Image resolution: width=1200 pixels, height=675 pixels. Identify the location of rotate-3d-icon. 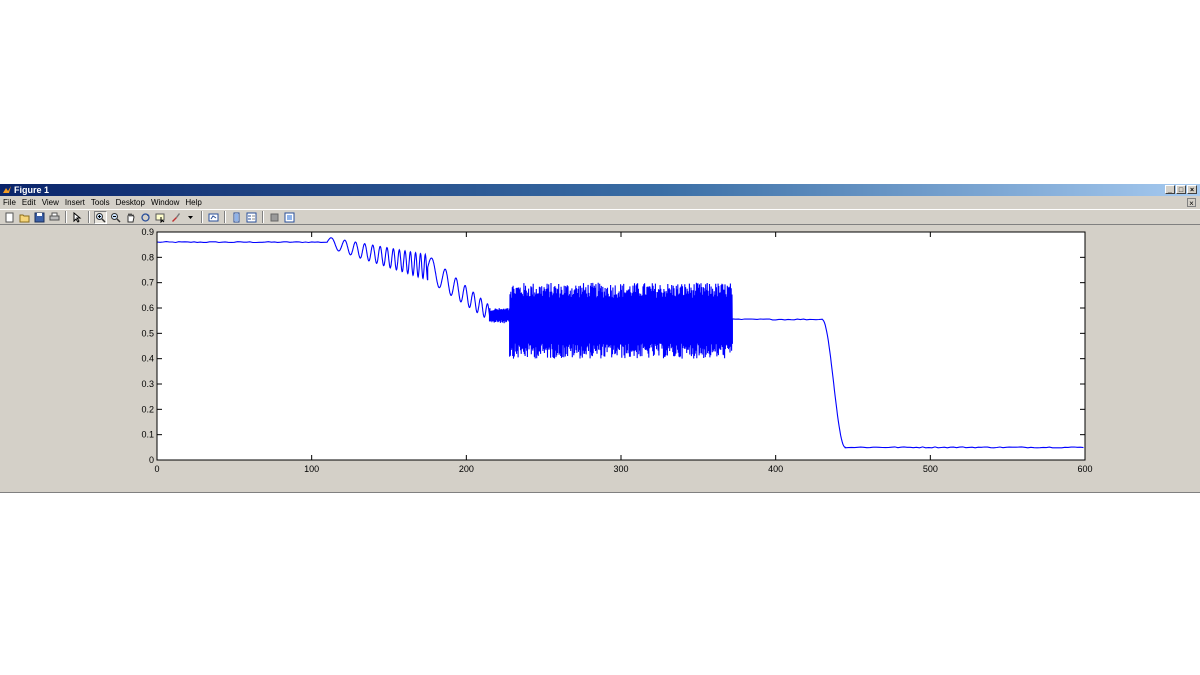
(145, 217).